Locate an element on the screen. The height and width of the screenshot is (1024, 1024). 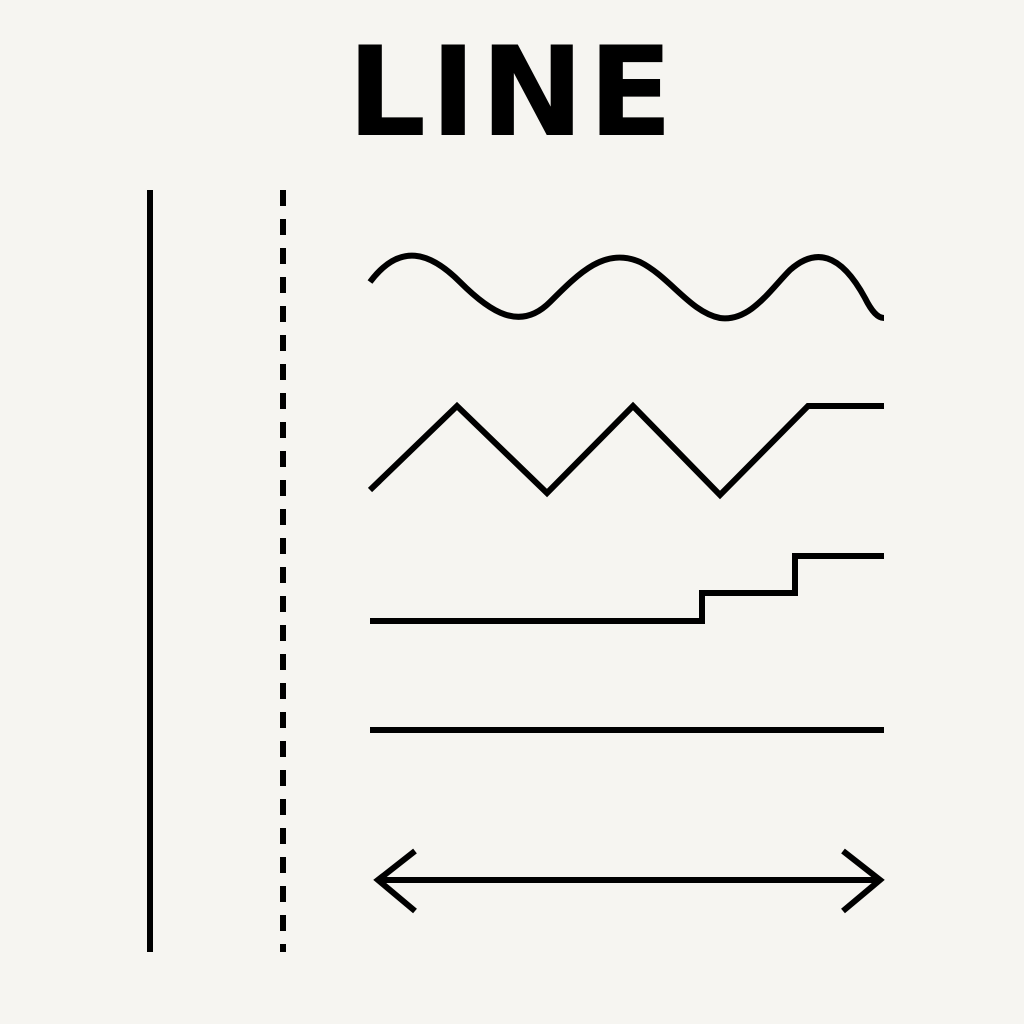
right-arrowhead-icon is located at coordinates (863, 881).